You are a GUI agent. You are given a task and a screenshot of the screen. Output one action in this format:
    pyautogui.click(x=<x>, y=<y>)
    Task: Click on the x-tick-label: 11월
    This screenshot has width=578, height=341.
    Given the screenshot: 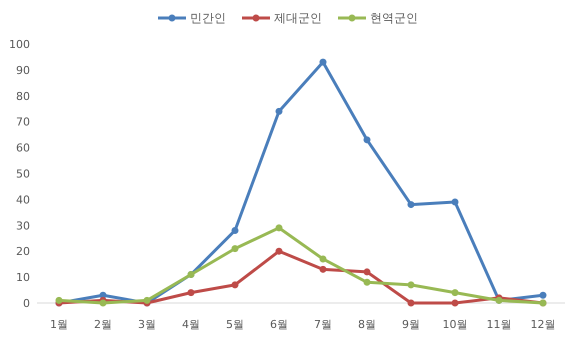 What is the action you would take?
    pyautogui.click(x=499, y=324)
    